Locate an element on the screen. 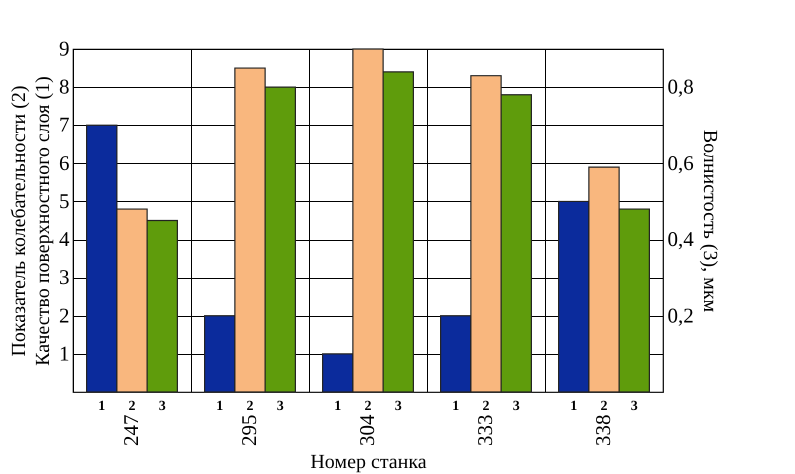  x-tick-label: 338 is located at coordinates (603, 430).